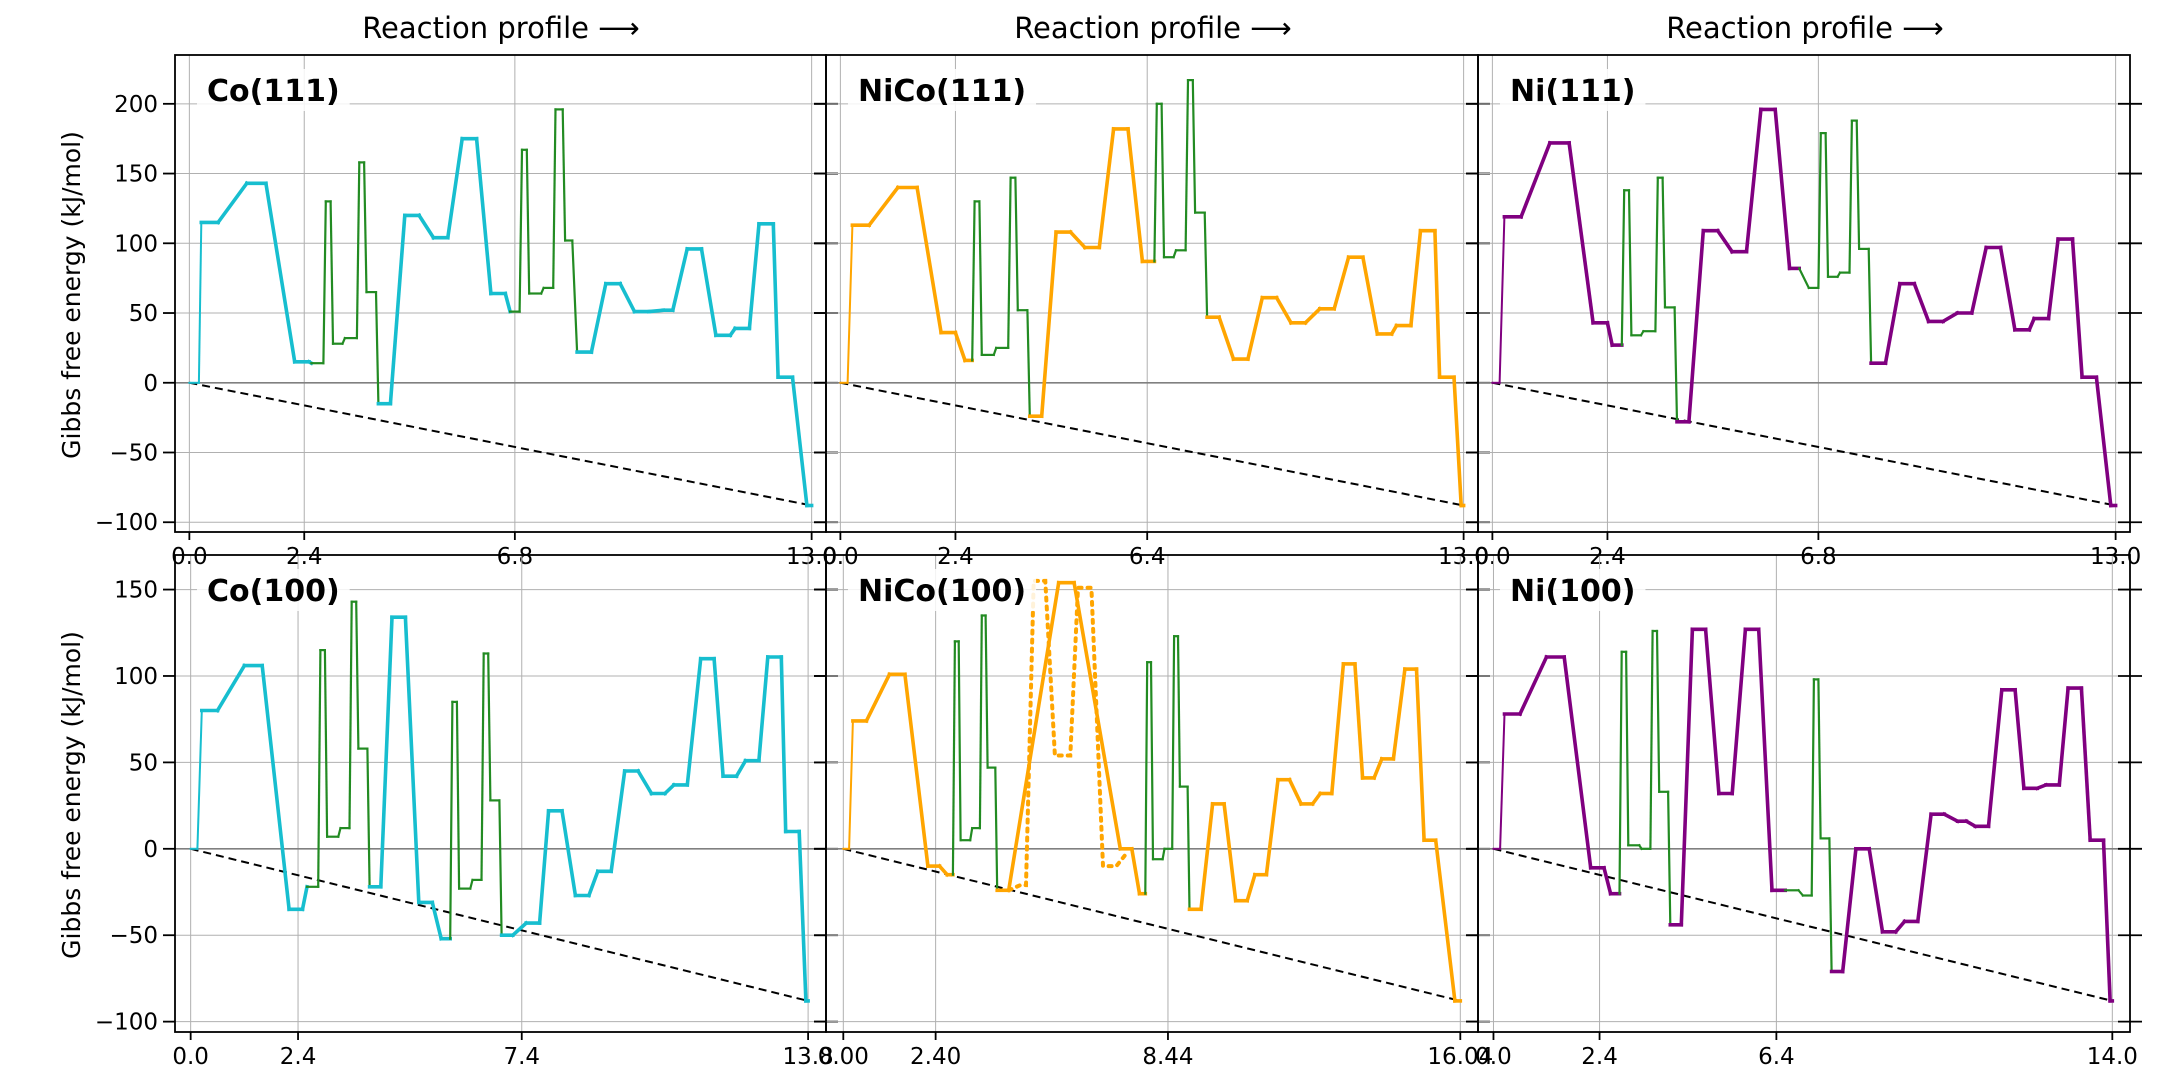 The width and height of the screenshot is (2160, 1080). Describe the element at coordinates (843, 1057) in the screenshot. I see `x-tick-label: 0.00` at that location.